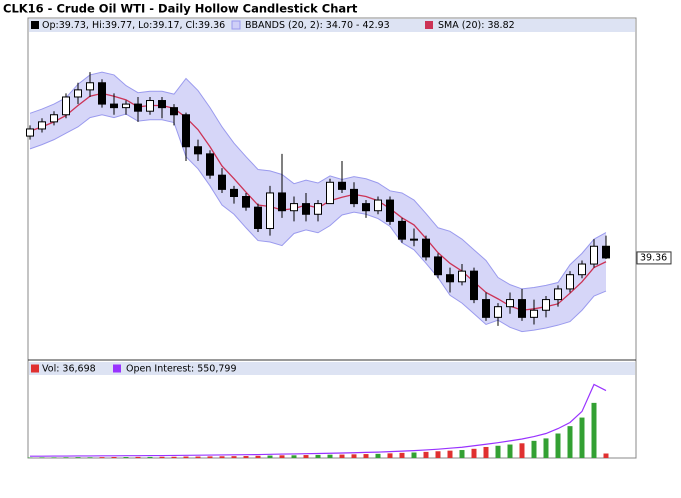 The width and height of the screenshot is (681, 498). What do you see at coordinates (654, 258) in the screenshot?
I see `last-price-box` at bounding box center [654, 258].